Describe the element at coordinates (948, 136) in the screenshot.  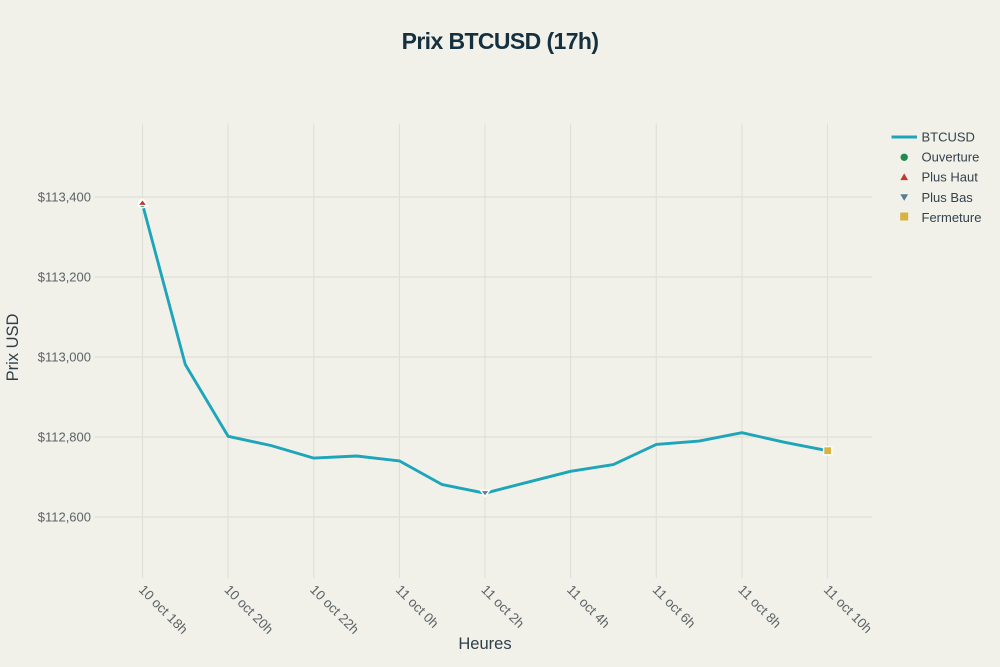
I see `svg-text: BTCUSD` at that location.